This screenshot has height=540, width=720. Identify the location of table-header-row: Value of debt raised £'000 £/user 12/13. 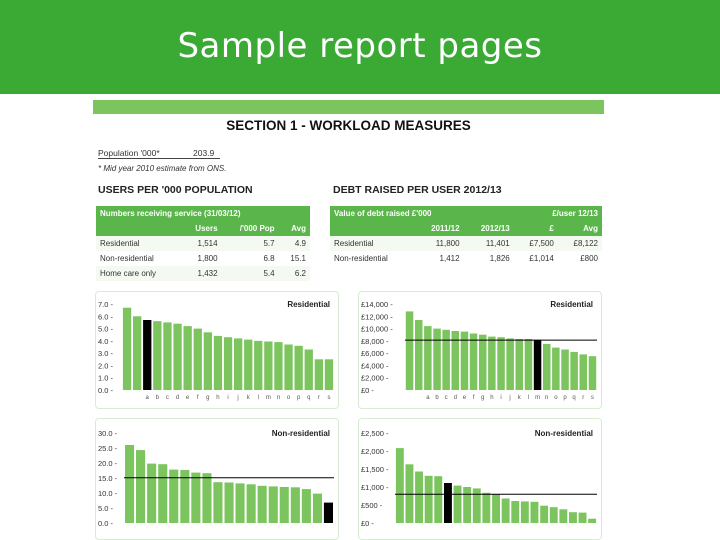
(466, 213).